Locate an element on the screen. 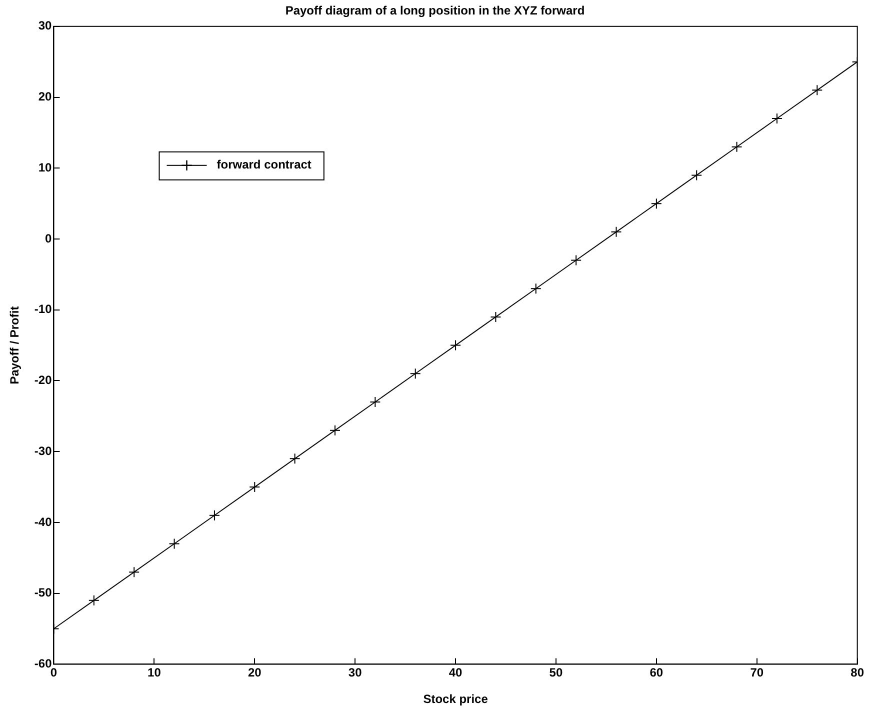  x-tick-label: 40 is located at coordinates (455, 673).